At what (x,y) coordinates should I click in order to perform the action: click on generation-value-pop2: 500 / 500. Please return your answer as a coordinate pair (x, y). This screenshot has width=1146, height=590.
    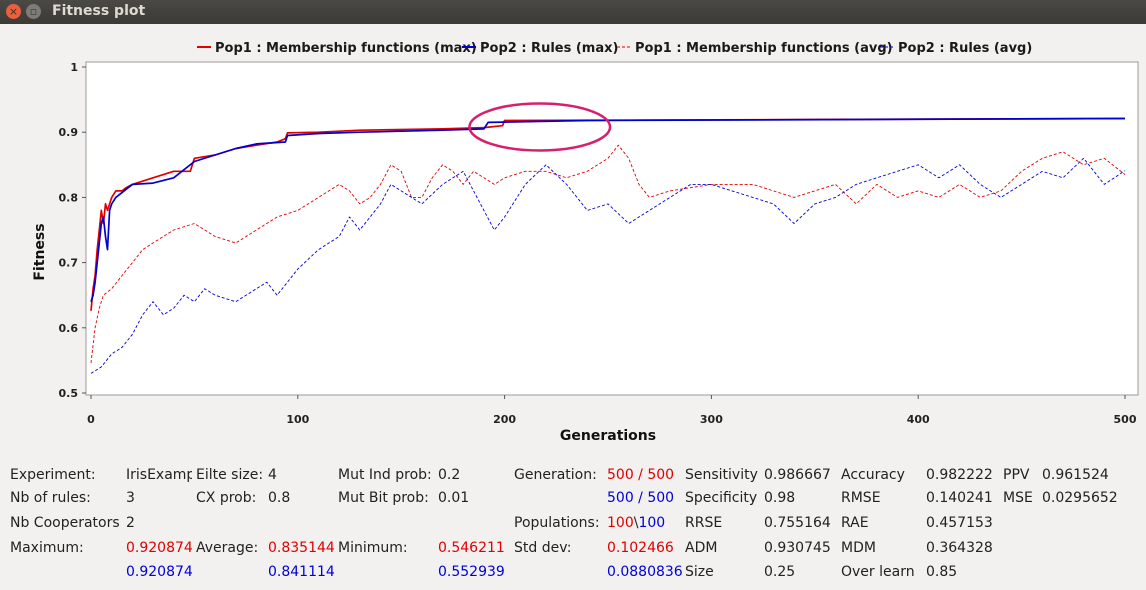
    Looking at the image, I should click on (641, 498).